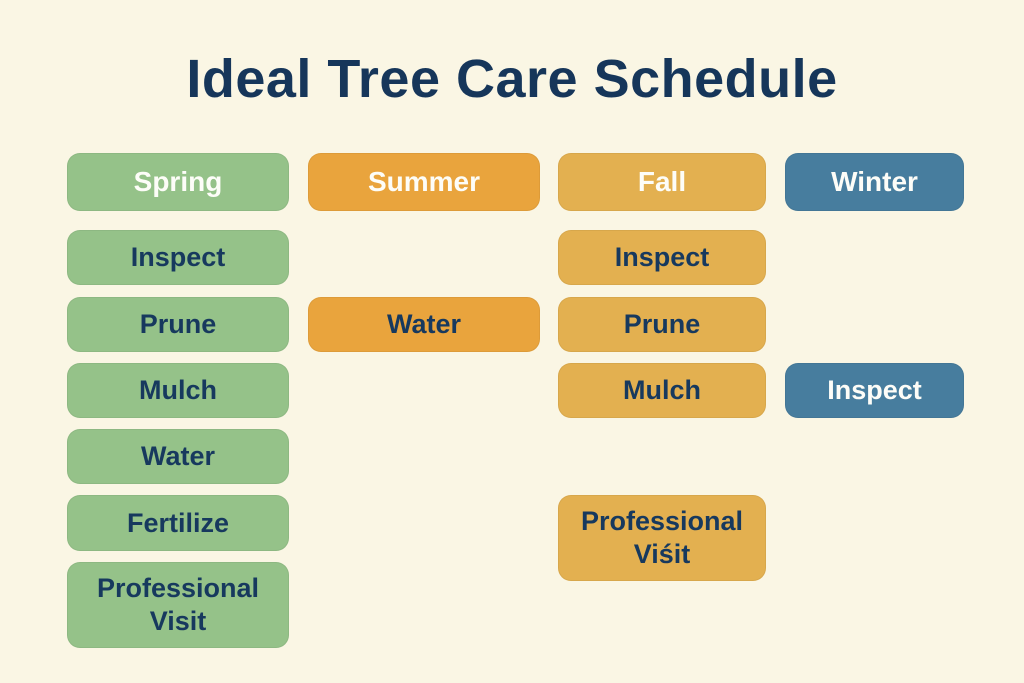 This screenshot has width=1024, height=683. Describe the element at coordinates (178, 324) in the screenshot. I see `task-spring-prune: Prune` at that location.